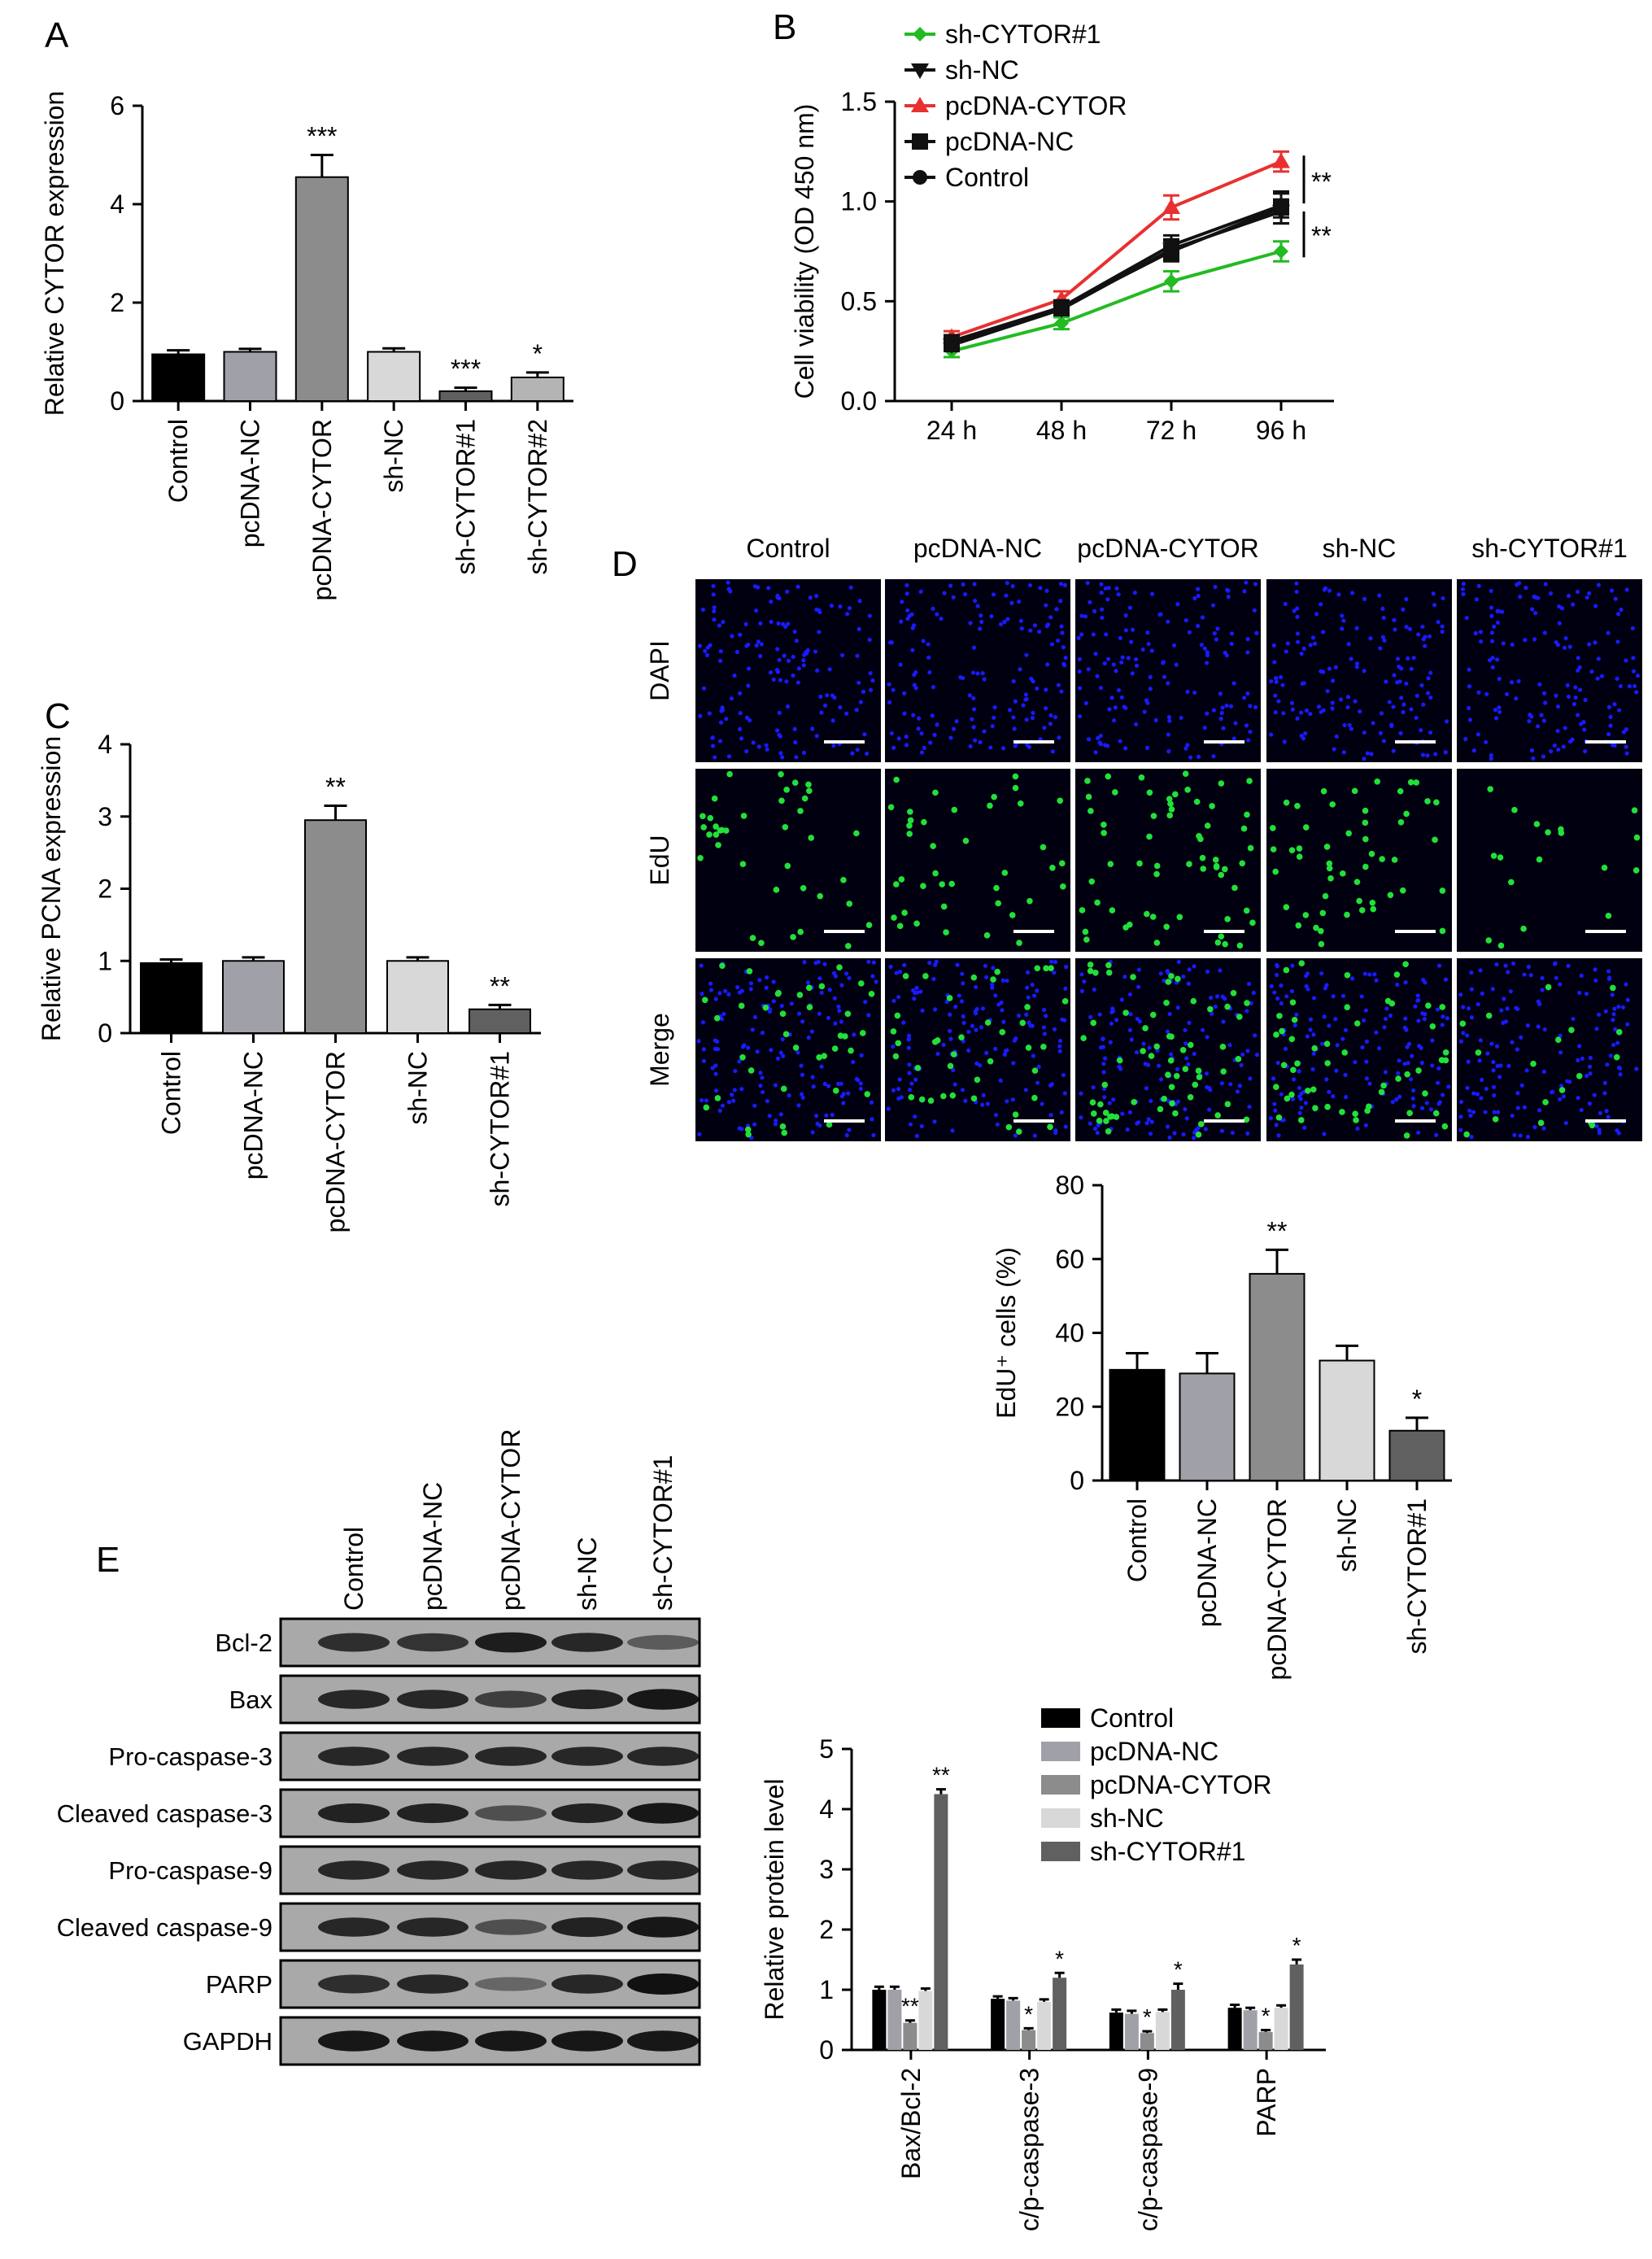  What do you see at coordinates (1359, 1049) in the screenshot?
I see `micrograph-merge` at bounding box center [1359, 1049].